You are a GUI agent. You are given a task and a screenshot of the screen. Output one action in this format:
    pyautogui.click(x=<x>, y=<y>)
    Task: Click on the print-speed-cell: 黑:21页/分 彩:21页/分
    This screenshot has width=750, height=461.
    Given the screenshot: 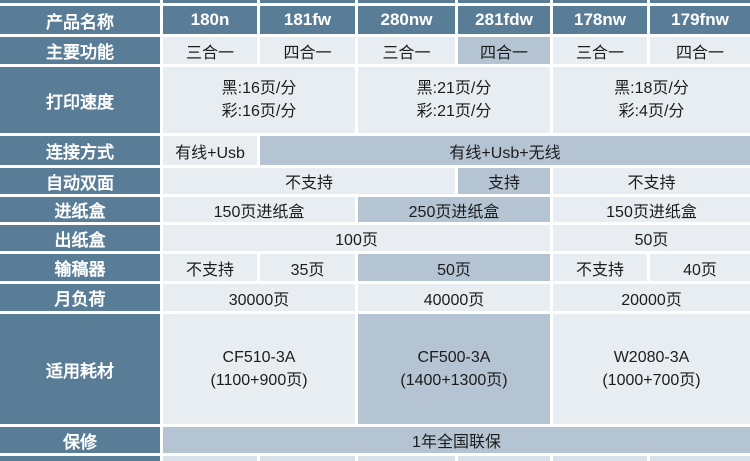 What is the action you would take?
    pyautogui.click(x=454, y=100)
    